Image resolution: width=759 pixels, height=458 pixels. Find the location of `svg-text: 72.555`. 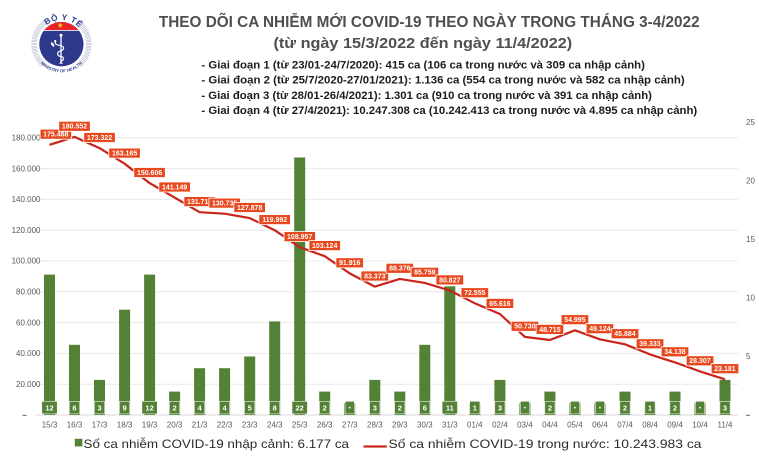

svg-text: 72.555 is located at coordinates (475, 293).